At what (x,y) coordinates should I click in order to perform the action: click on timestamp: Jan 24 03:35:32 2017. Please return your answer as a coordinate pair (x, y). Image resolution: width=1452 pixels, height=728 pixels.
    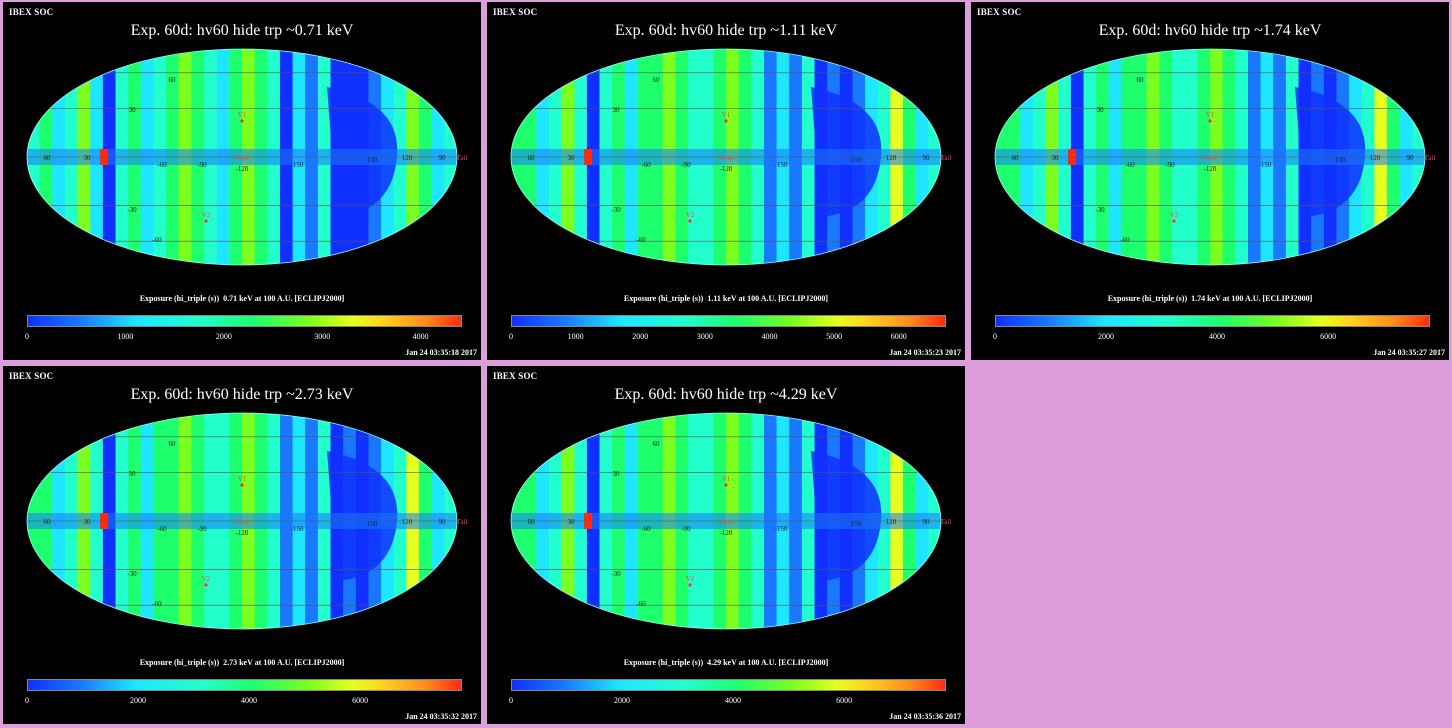
    Looking at the image, I should click on (441, 716).